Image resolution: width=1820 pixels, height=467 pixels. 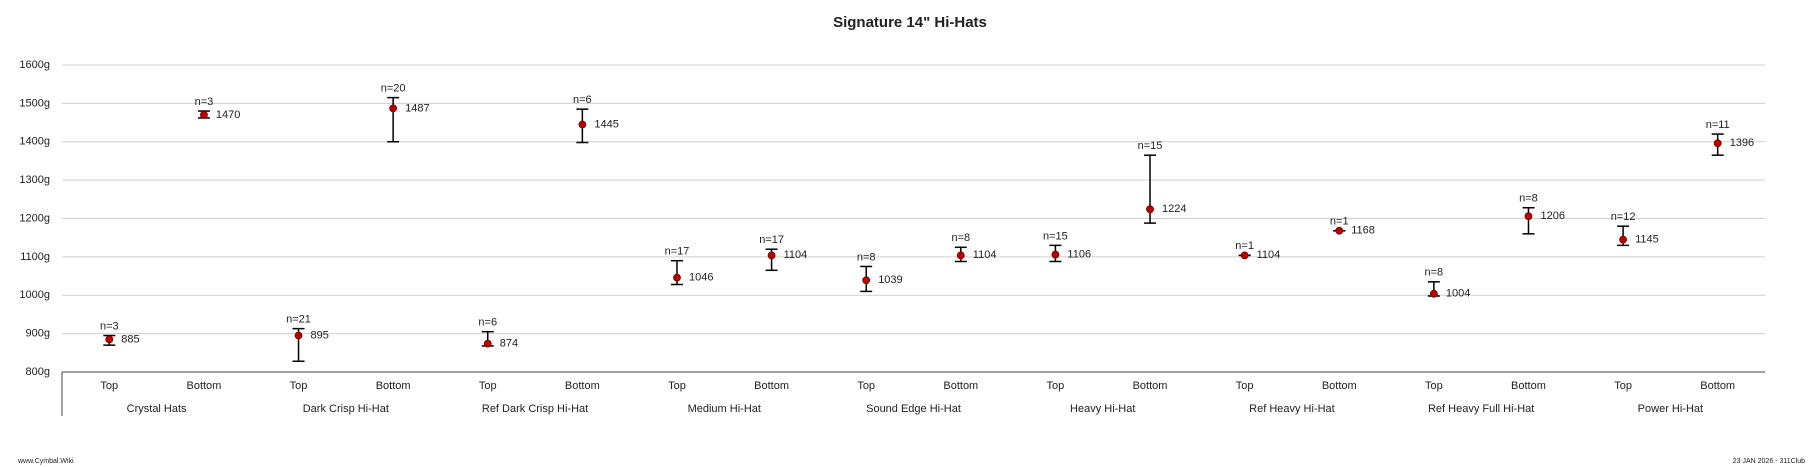 I want to click on y-tick-label: 900g, so click(x=38, y=334).